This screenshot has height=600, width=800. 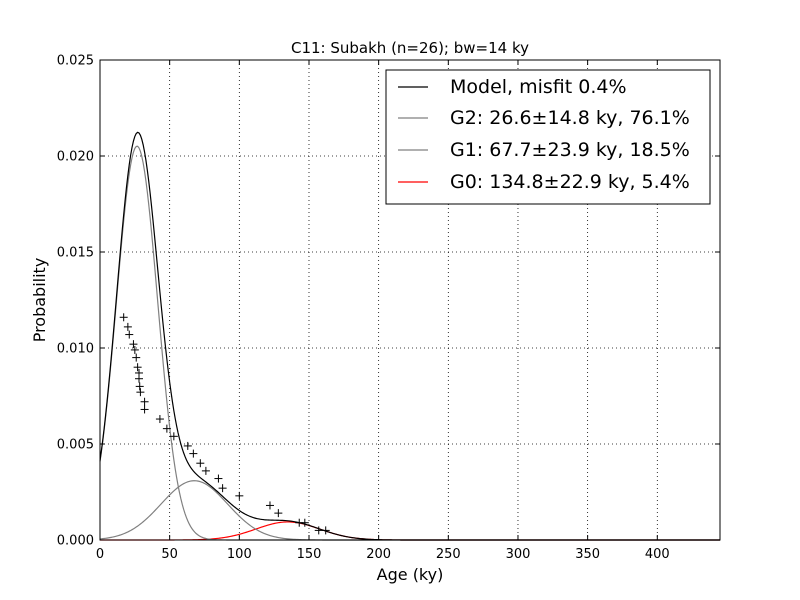 What do you see at coordinates (169, 554) in the screenshot?
I see `x-tick-label: 50` at bounding box center [169, 554].